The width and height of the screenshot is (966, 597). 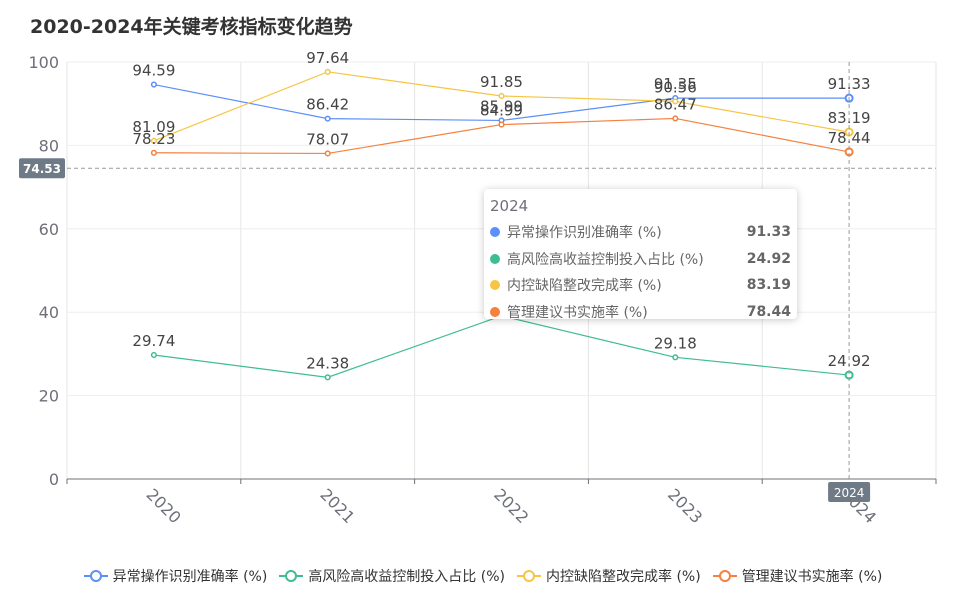 What do you see at coordinates (584, 286) in the screenshot?
I see `tooltip-series-name: 内控缺陷整改完成率 (%)` at bounding box center [584, 286].